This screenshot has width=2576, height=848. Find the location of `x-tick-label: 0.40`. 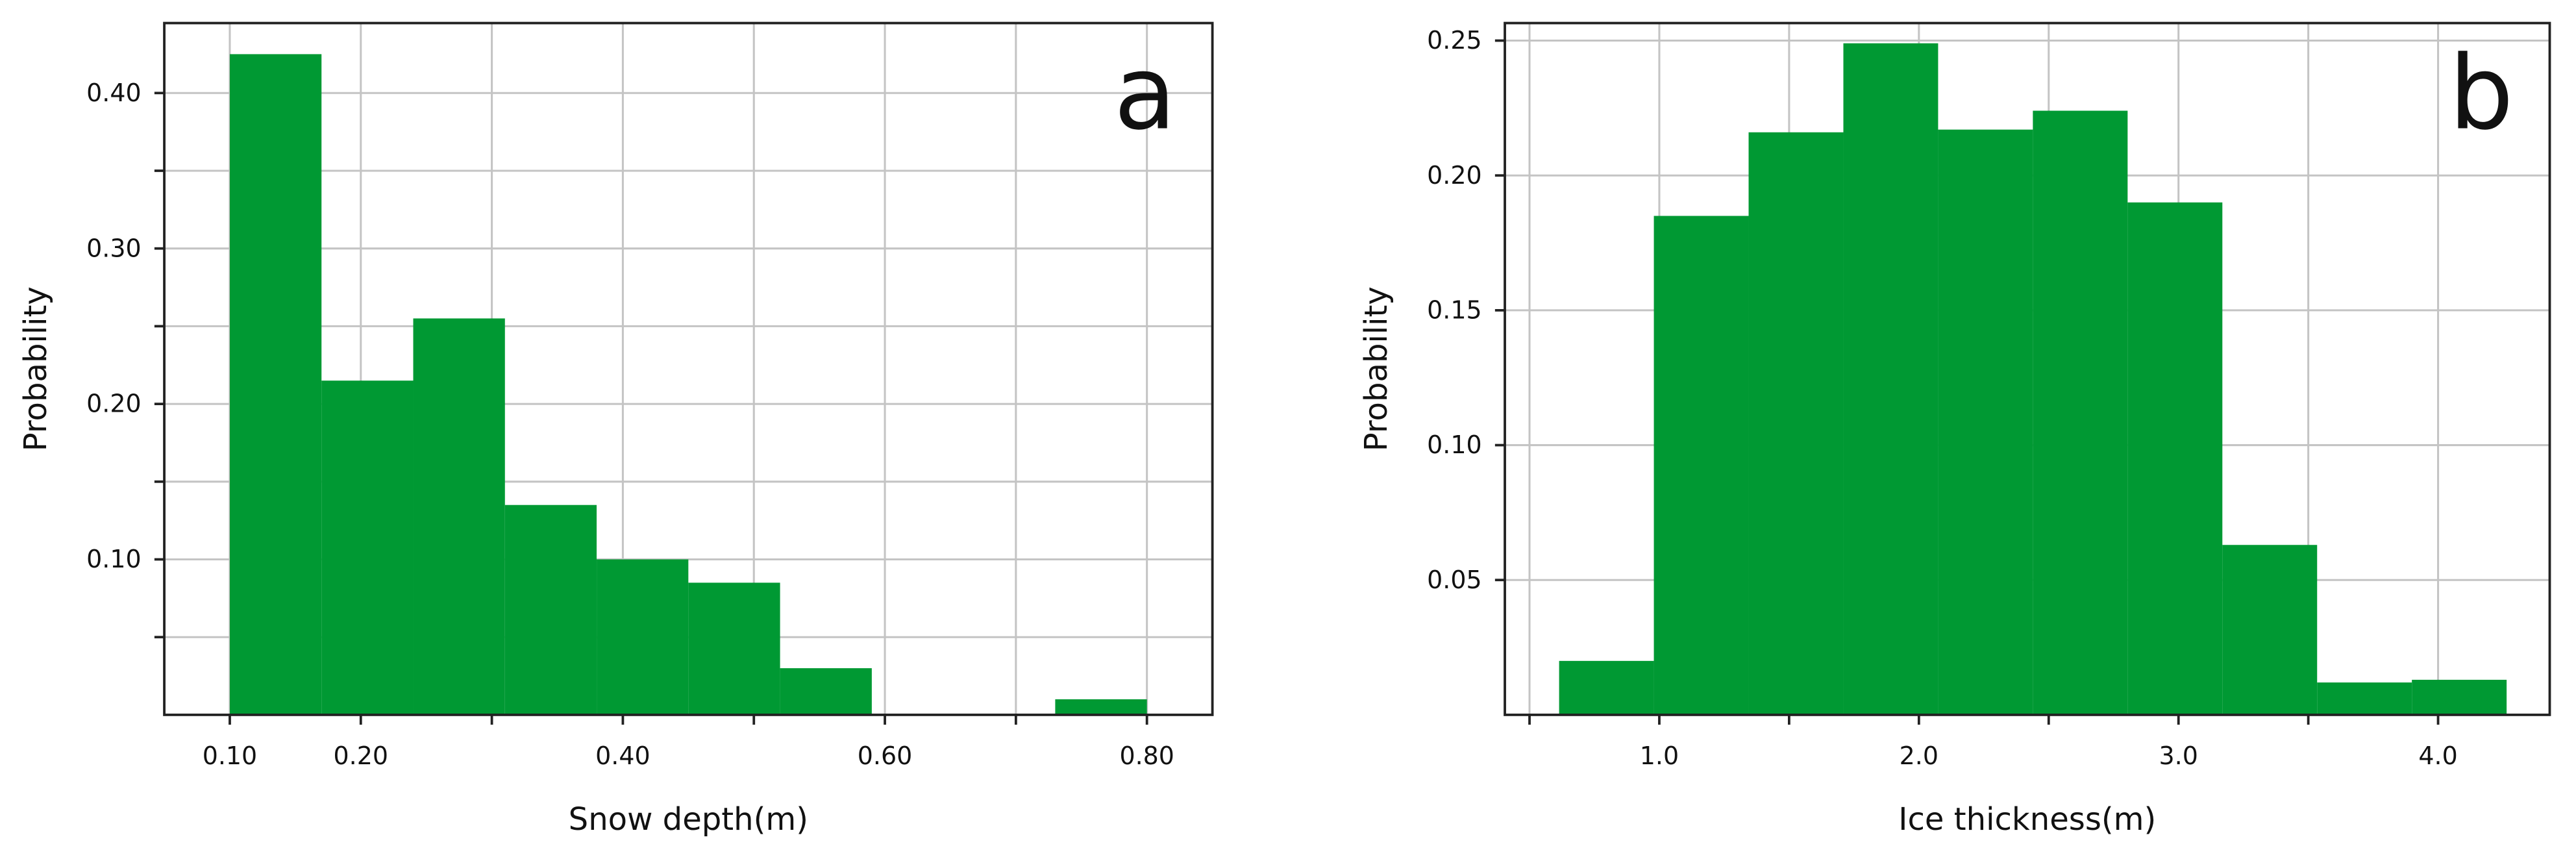

x-tick-label: 0.40 is located at coordinates (622, 756).